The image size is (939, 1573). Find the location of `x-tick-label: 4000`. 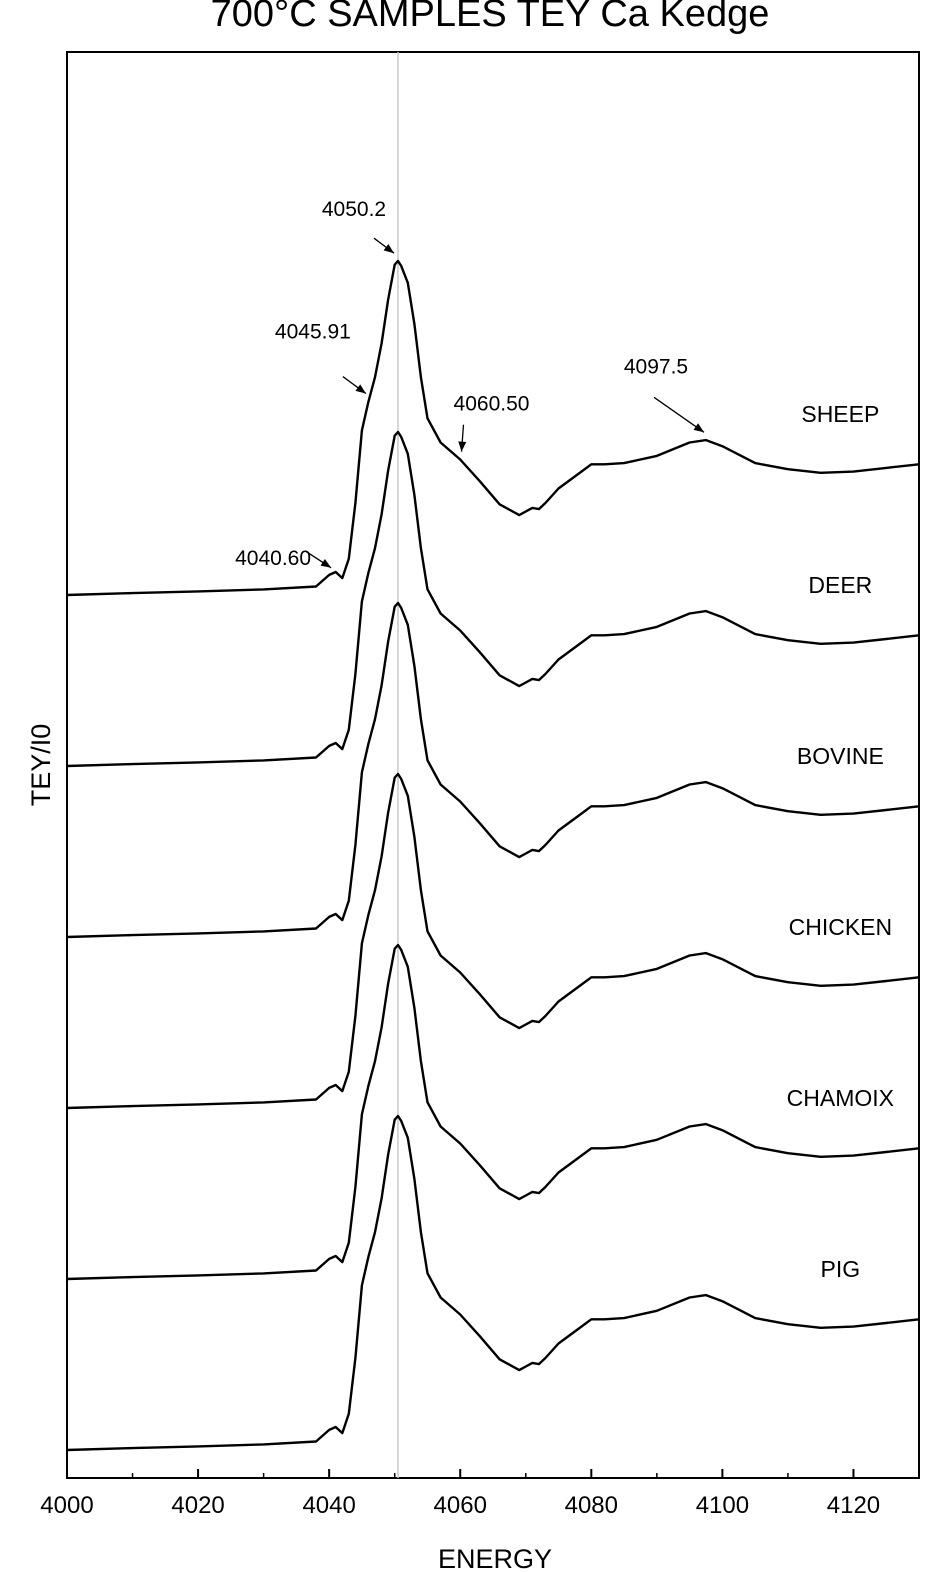

x-tick-label: 4000 is located at coordinates (66, 1505).